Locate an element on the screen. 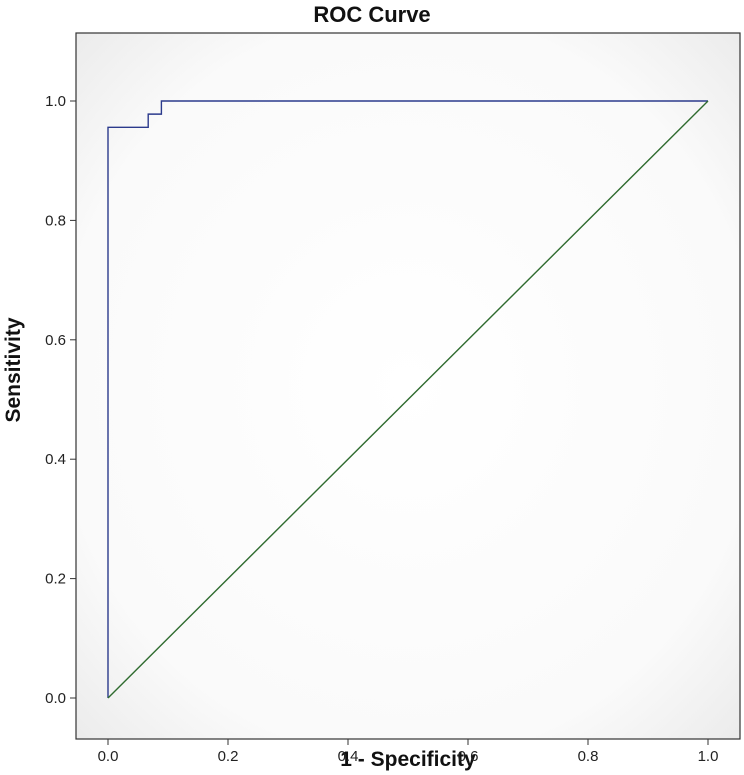 Image resolution: width=744 pixels, height=775 pixels. y-tick-label: 0.2 is located at coordinates (55, 579).